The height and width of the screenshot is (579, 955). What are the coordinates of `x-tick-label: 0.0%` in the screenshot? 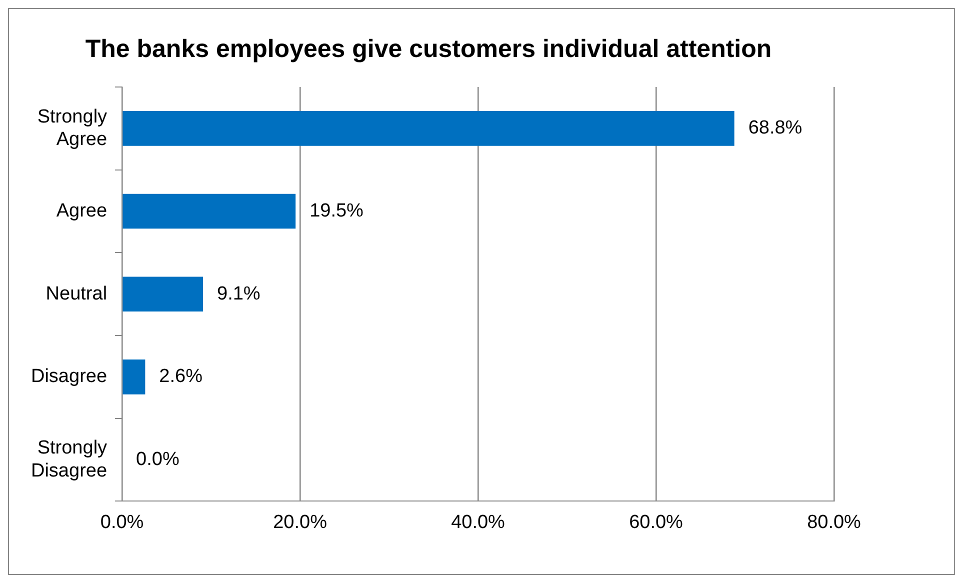 It's located at (122, 522).